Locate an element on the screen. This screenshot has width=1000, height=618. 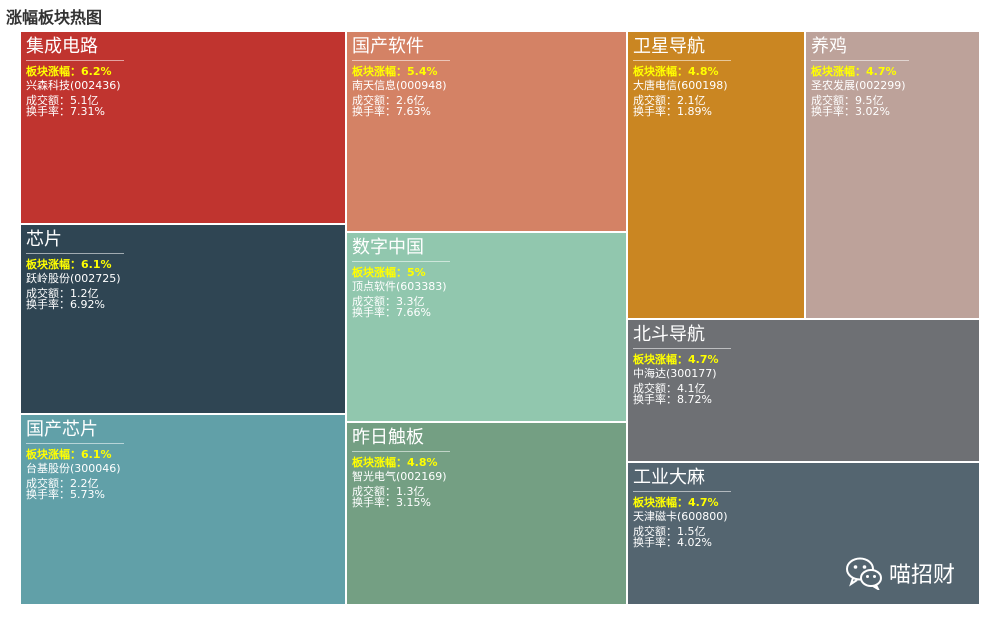
leading-stock: 南天信息(000948) is located at coordinates (399, 85).